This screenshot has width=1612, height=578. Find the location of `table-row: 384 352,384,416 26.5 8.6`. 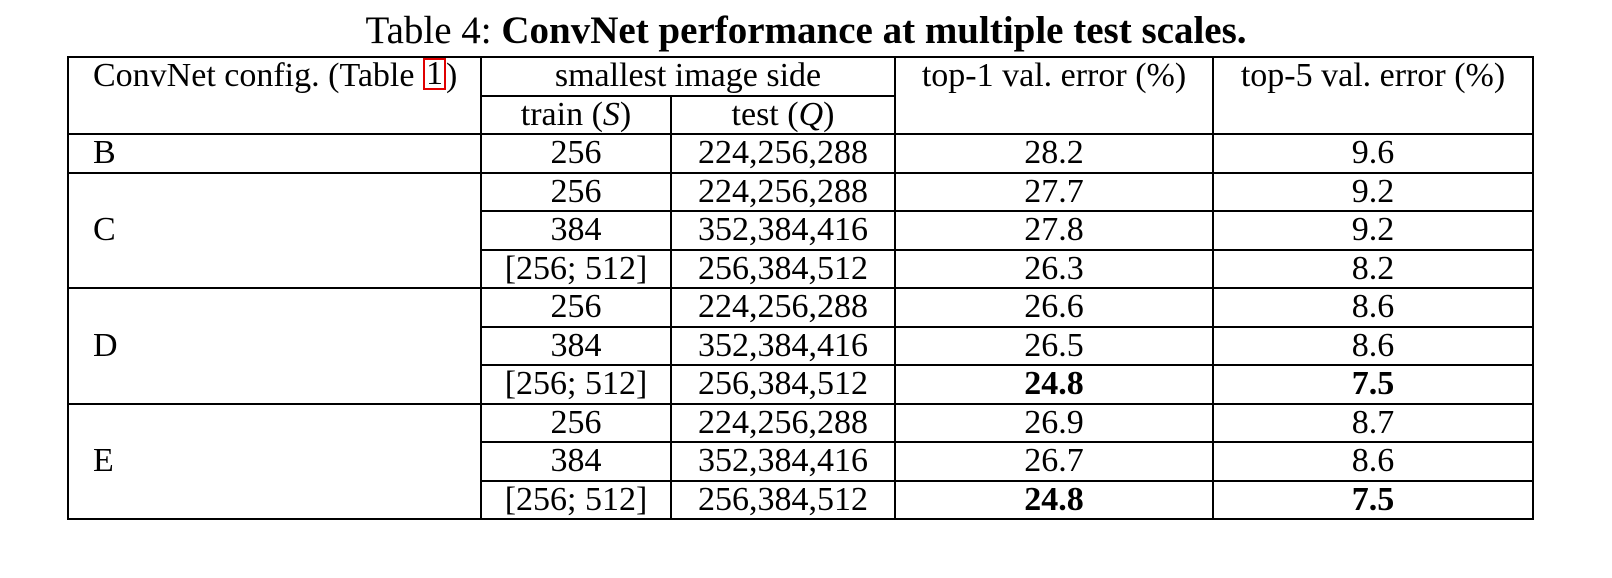

table-row: 384 352,384,416 26.5 8.6 is located at coordinates (801, 345).